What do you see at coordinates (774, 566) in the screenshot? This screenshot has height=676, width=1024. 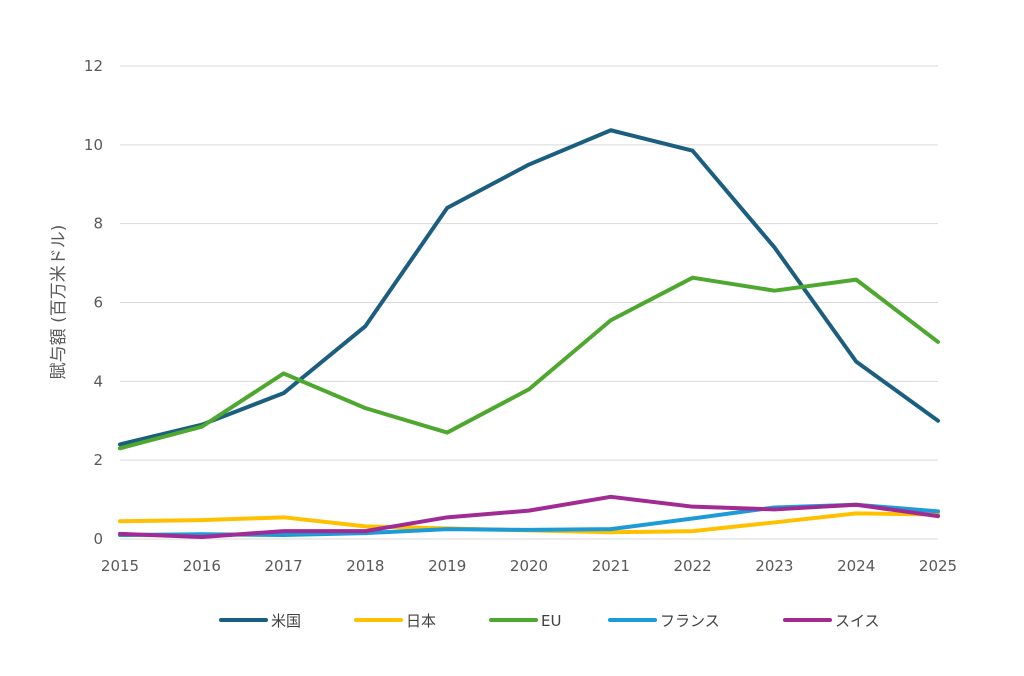 I see `x-tick-label: 2023` at bounding box center [774, 566].